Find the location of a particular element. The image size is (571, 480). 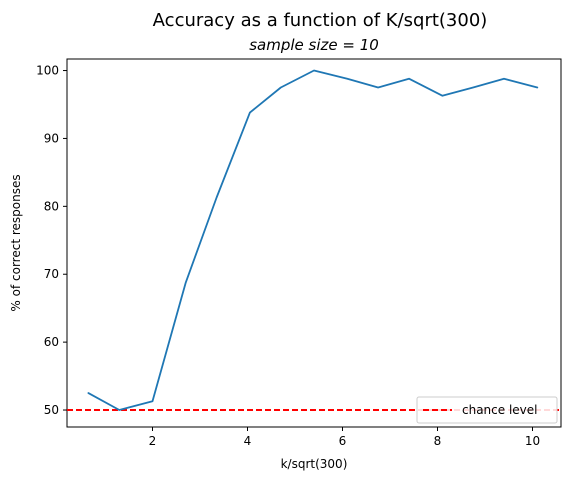

y-axis-label: % of correct responses is located at coordinates (16, 242).